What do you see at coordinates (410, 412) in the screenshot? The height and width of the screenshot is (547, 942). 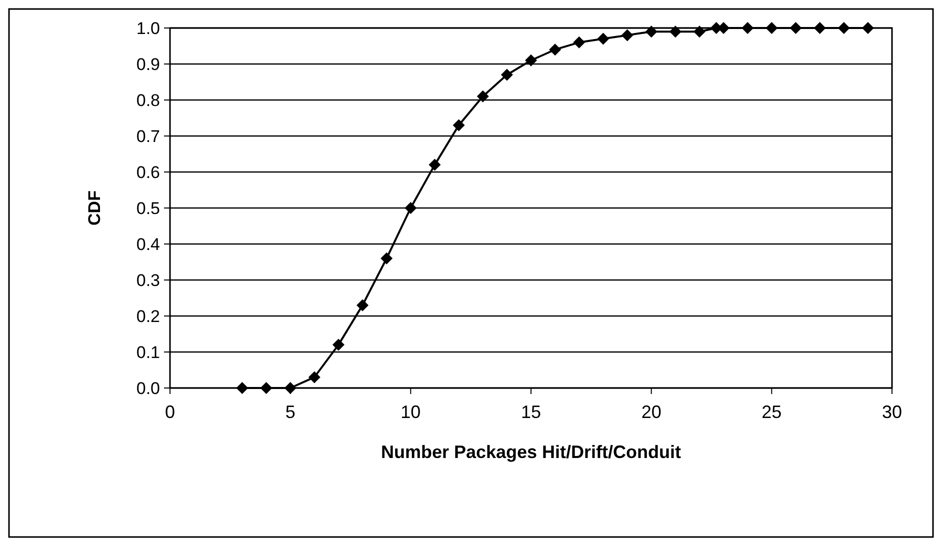 I see `x-tick-label: 10` at bounding box center [410, 412].